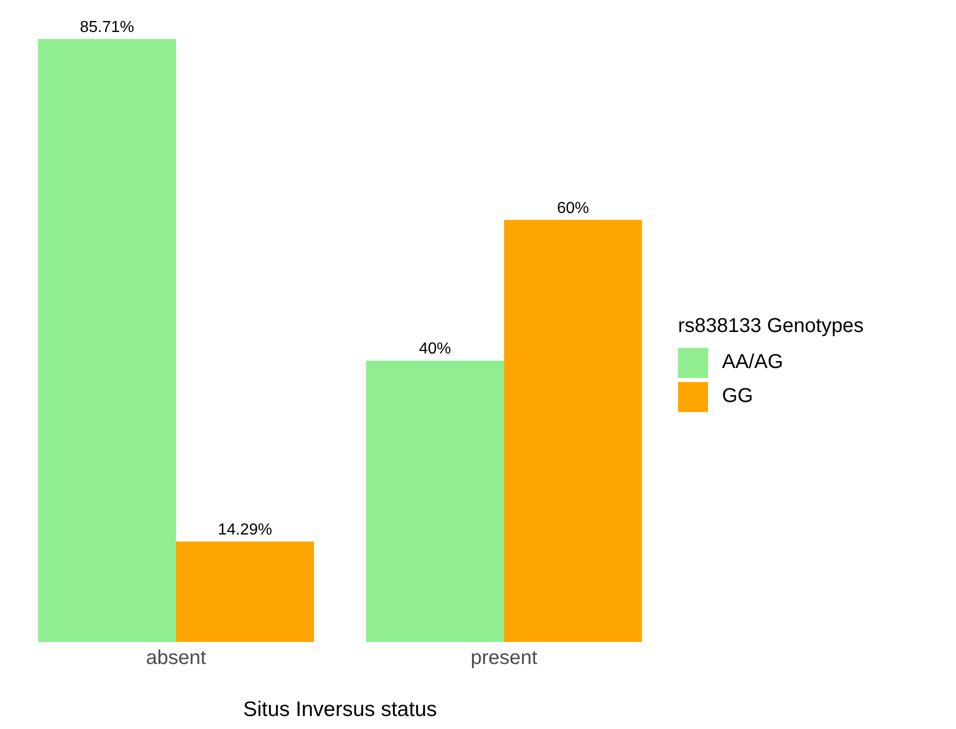 The image size is (956, 729). I want to click on data-label: 85.71%, so click(107, 27).